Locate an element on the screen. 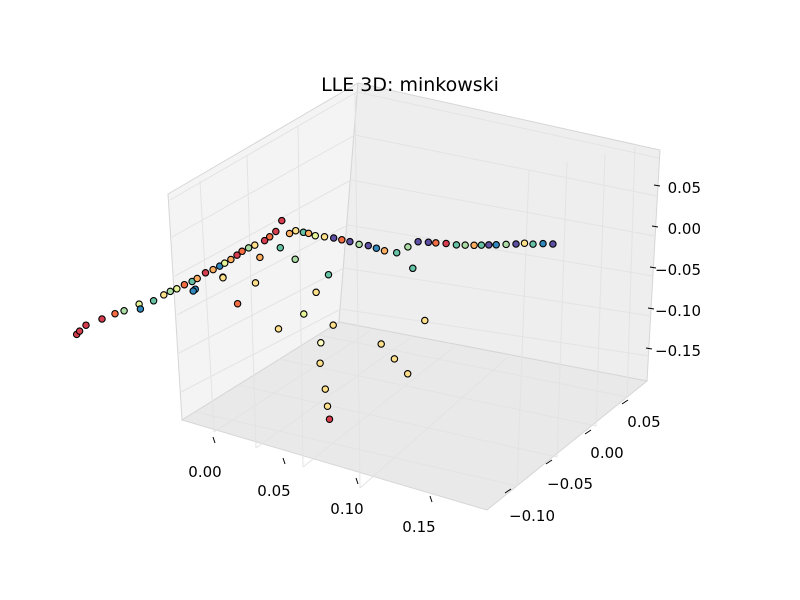 This screenshot has height=600, width=800. x-tick-label: 0.10 is located at coordinates (346, 509).